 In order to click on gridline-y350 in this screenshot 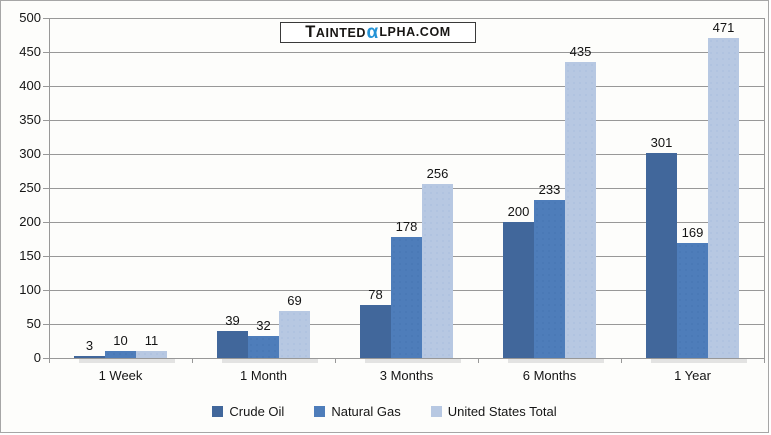, I will do `click(406, 120)`.